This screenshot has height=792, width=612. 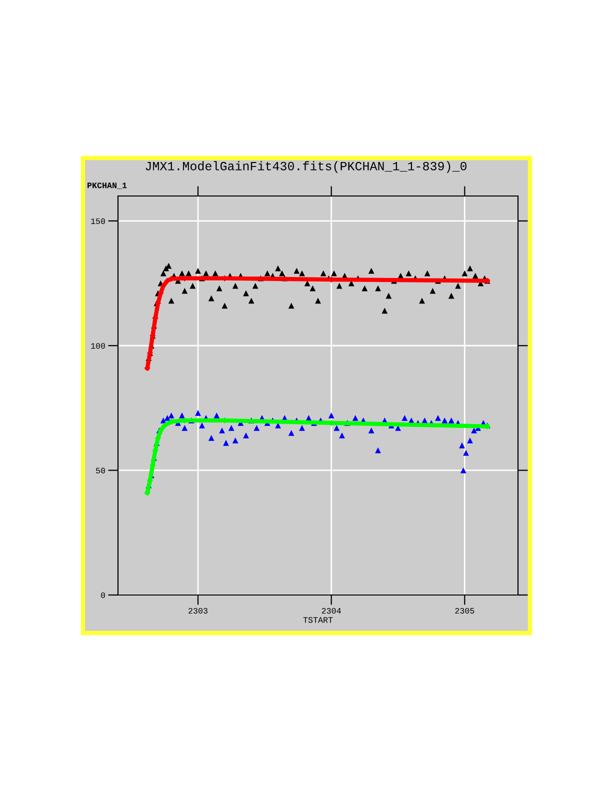 What do you see at coordinates (464, 611) in the screenshot?
I see `x-tick-label: 2305` at bounding box center [464, 611].